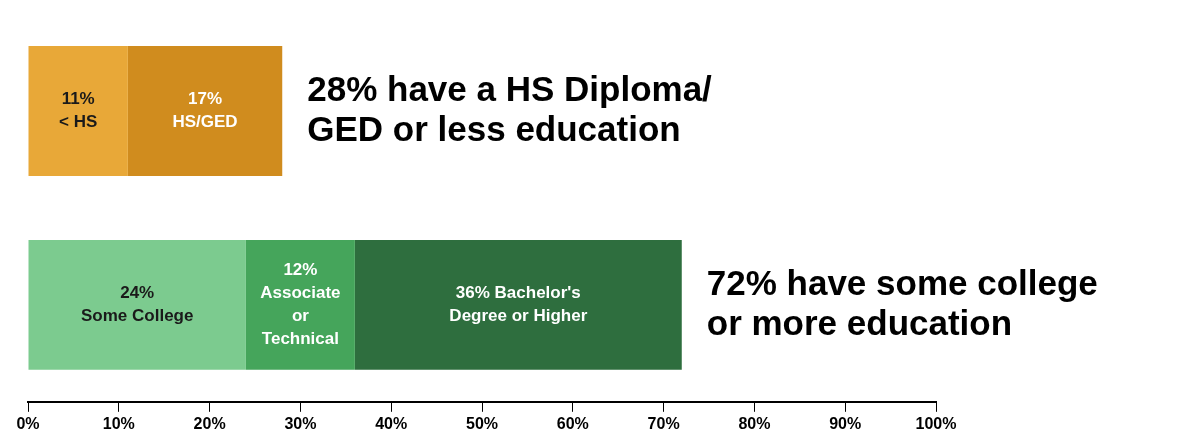 This screenshot has height=447, width=1182. Describe the element at coordinates (510, 108) in the screenshot. I see `annotation: 28% have a HS Diploma/ GED or less education` at that location.